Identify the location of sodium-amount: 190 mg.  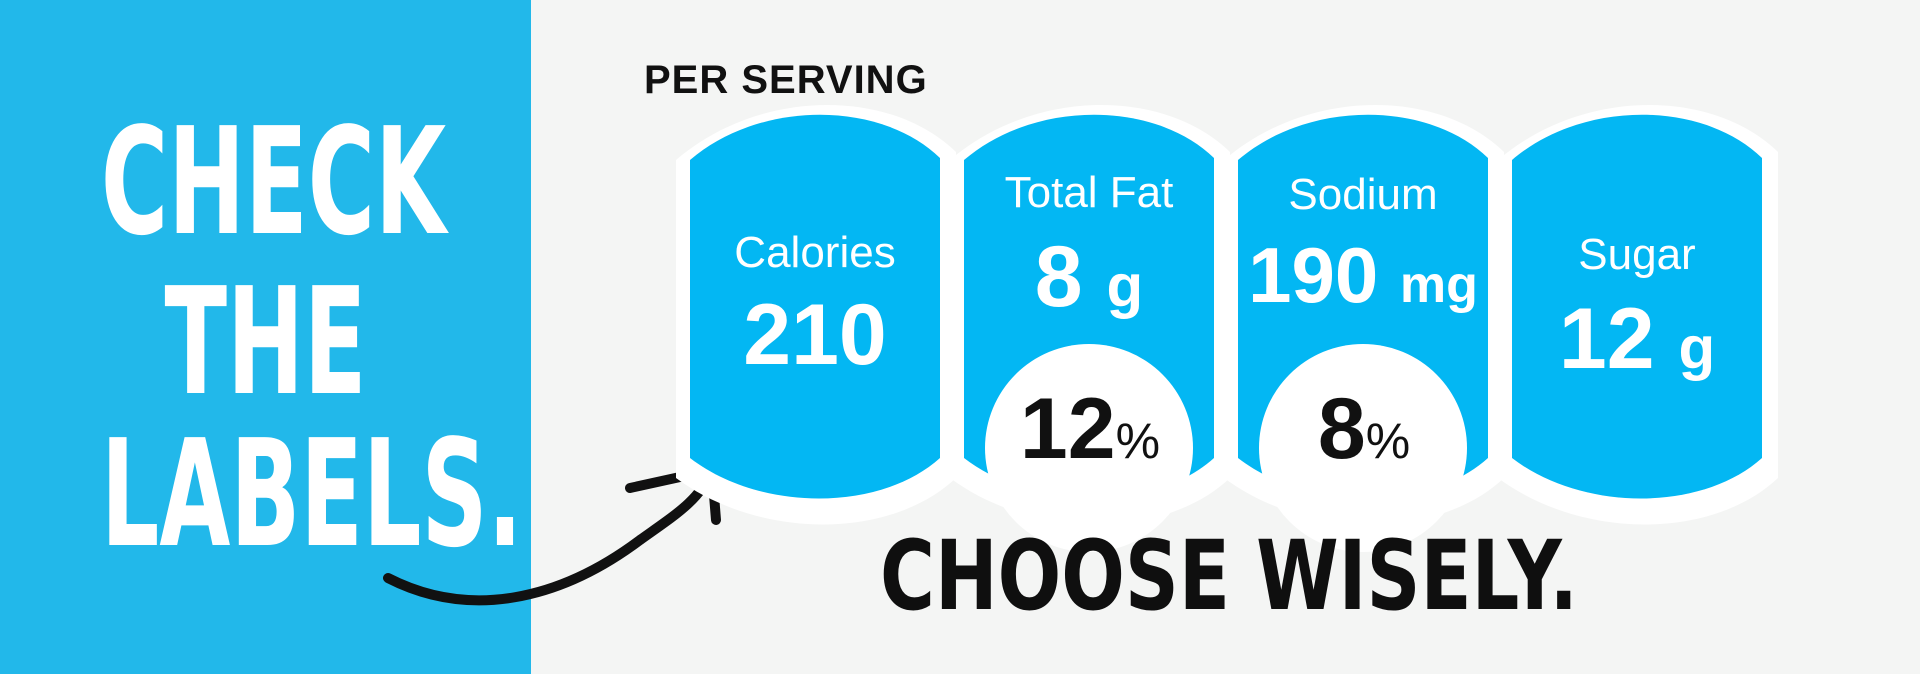
(1363, 275).